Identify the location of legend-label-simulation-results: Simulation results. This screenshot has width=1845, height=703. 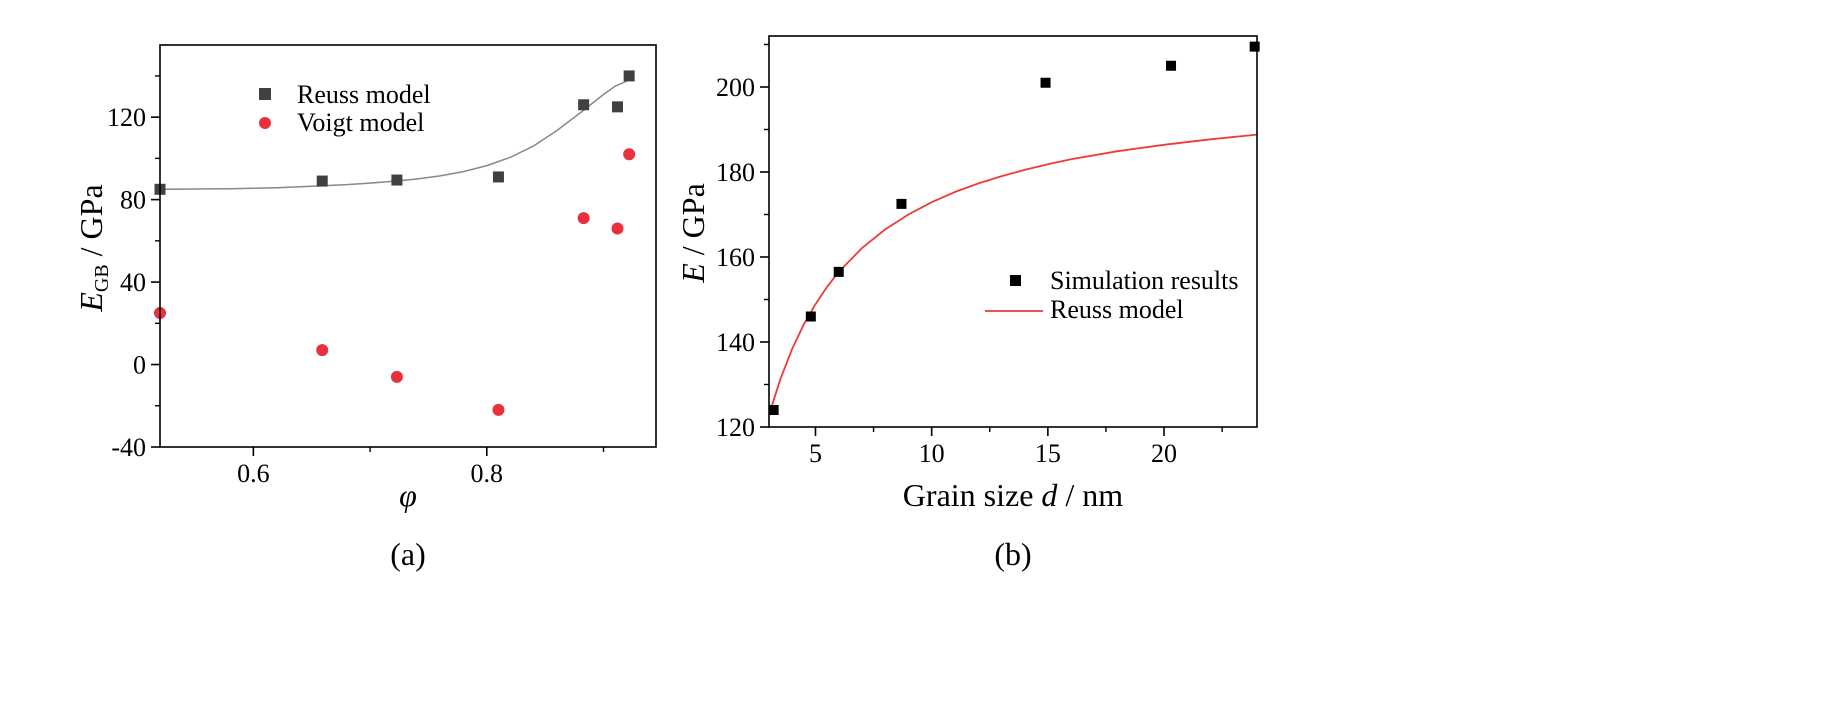
(1144, 280).